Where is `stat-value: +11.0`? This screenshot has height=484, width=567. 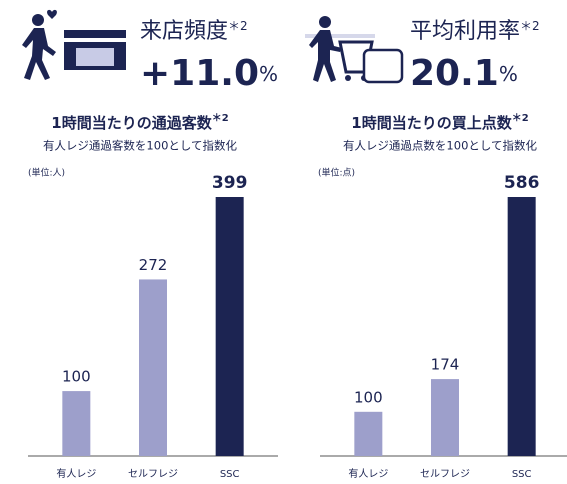 stat-value: +11.0 is located at coordinates (199, 73).